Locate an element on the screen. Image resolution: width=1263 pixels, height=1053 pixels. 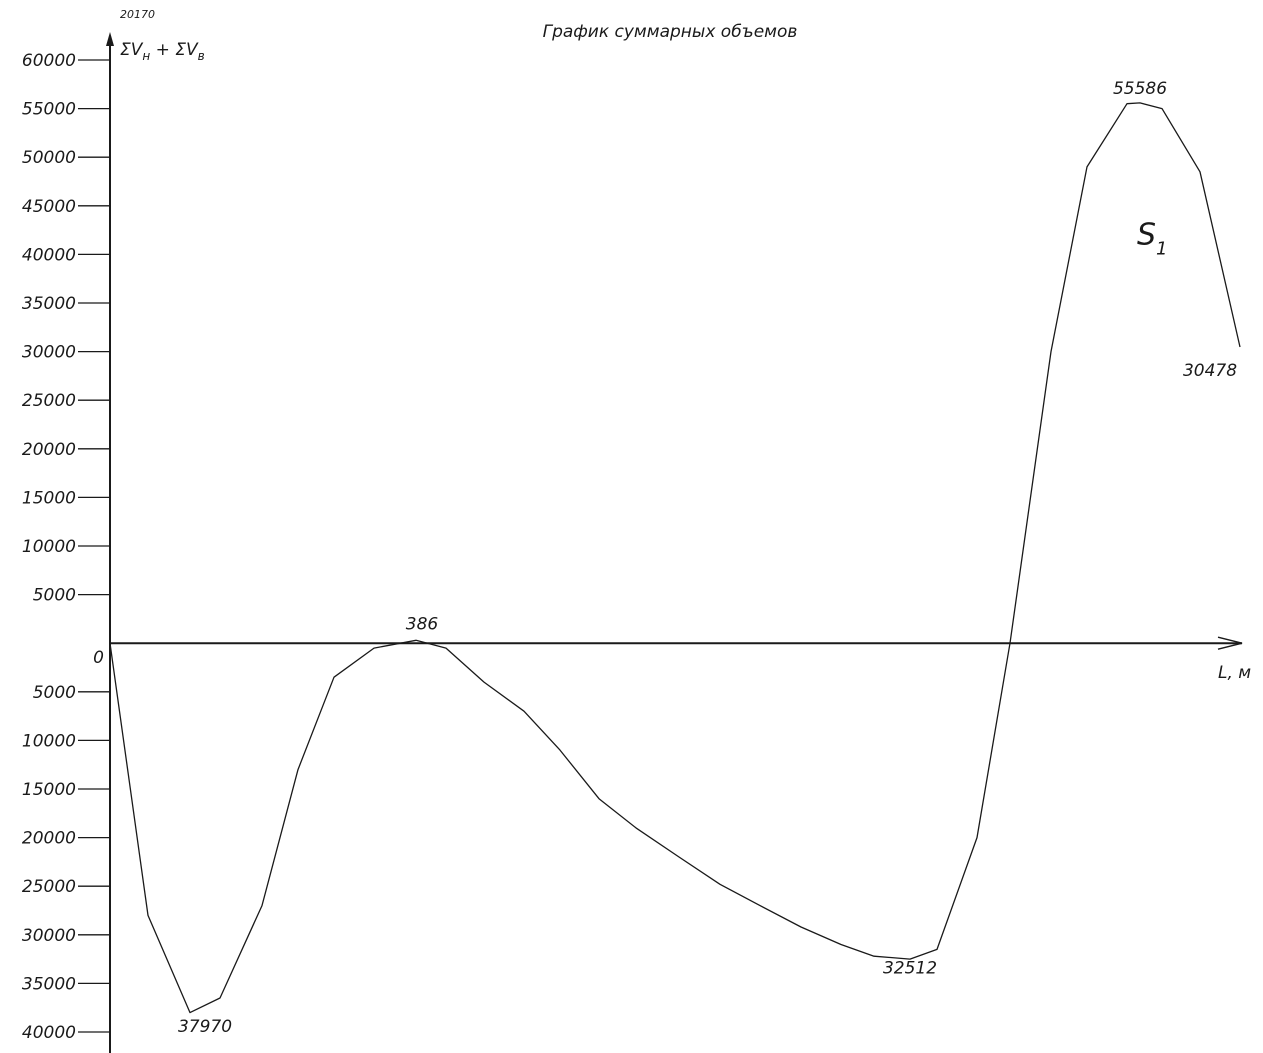
data-label: 32512 is located at coordinates (910, 969).